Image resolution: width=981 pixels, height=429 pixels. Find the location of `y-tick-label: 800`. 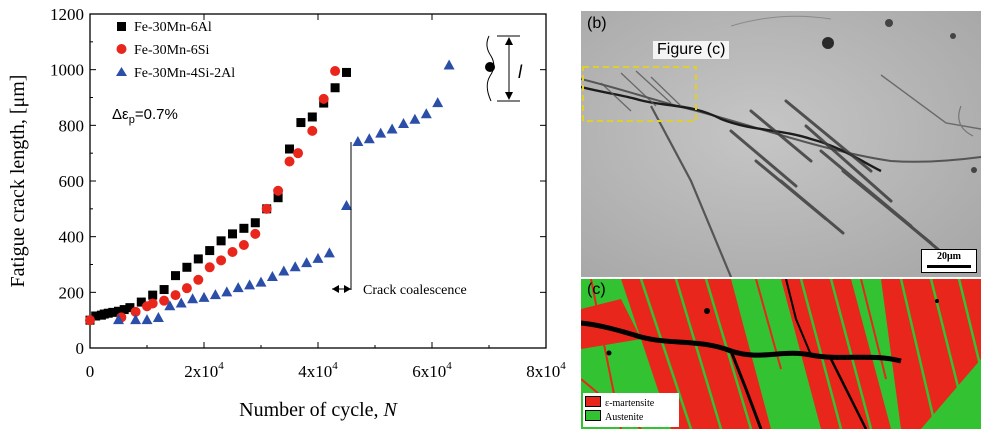

y-tick-label: 800 is located at coordinates (72, 125).